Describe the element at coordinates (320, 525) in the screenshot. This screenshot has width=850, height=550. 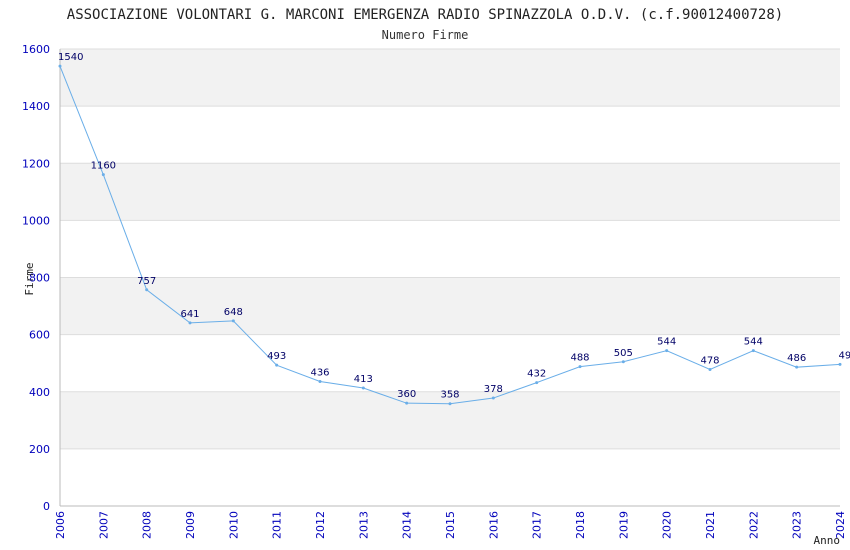
I see `x-tick-label: 2012` at that location.